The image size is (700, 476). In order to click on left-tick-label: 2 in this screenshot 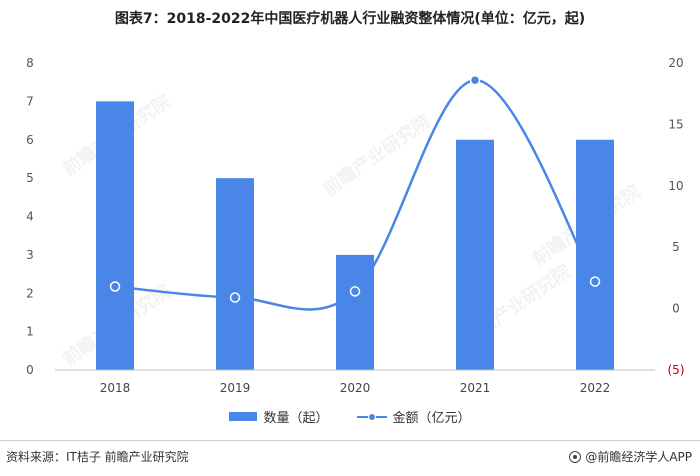, I will do `click(30, 293)`.